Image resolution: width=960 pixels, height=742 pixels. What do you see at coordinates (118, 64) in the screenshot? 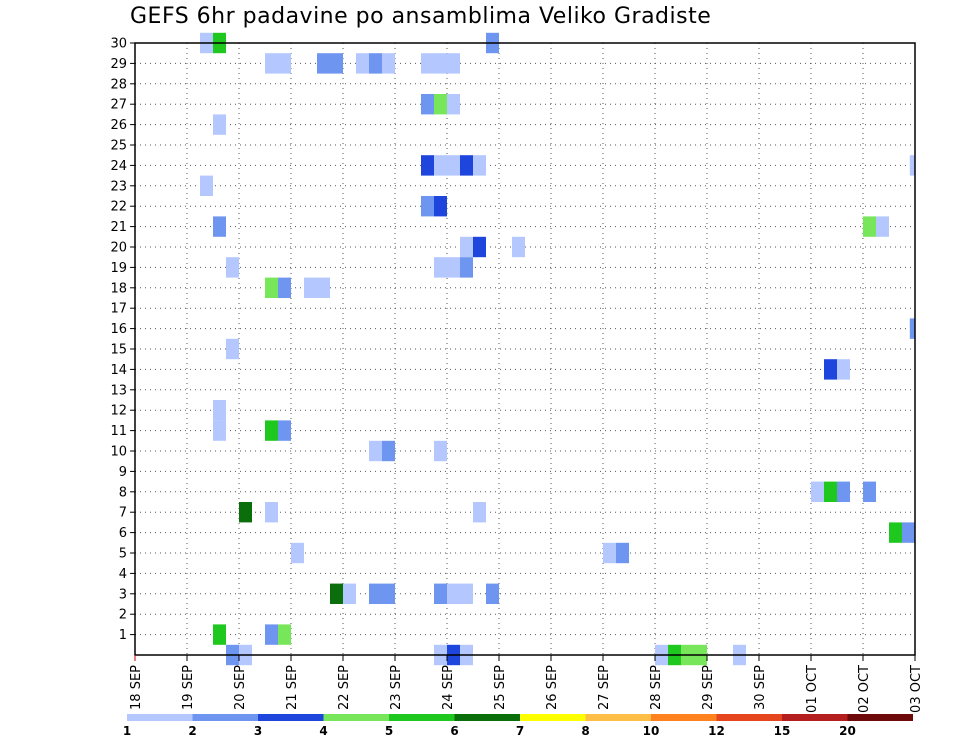
I see `y-tick-label: 29` at bounding box center [118, 64].